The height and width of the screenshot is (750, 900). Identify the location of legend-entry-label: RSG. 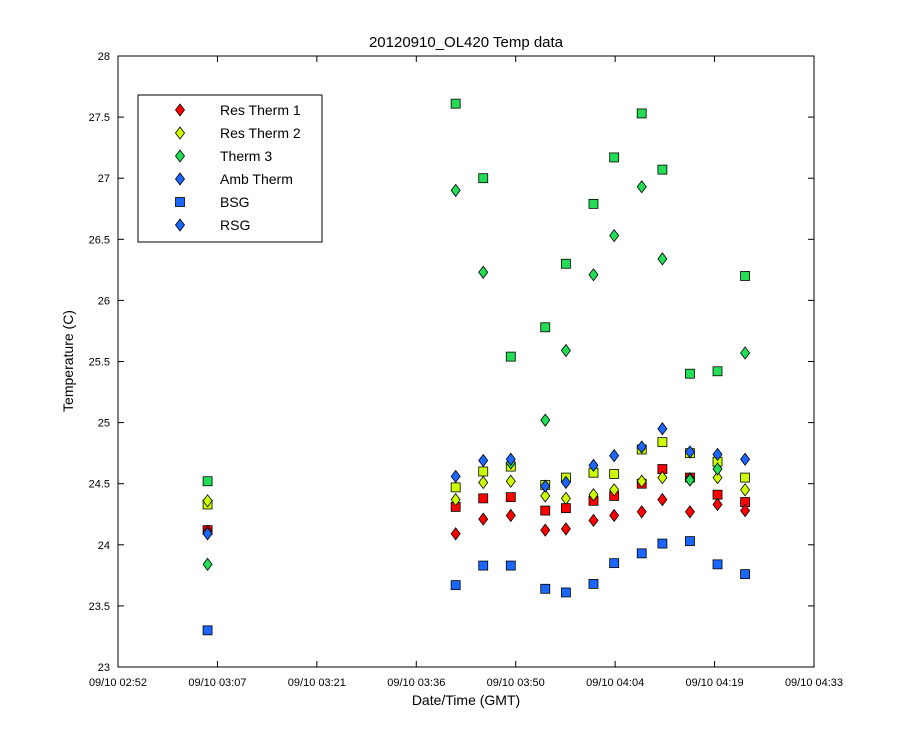
(235, 225).